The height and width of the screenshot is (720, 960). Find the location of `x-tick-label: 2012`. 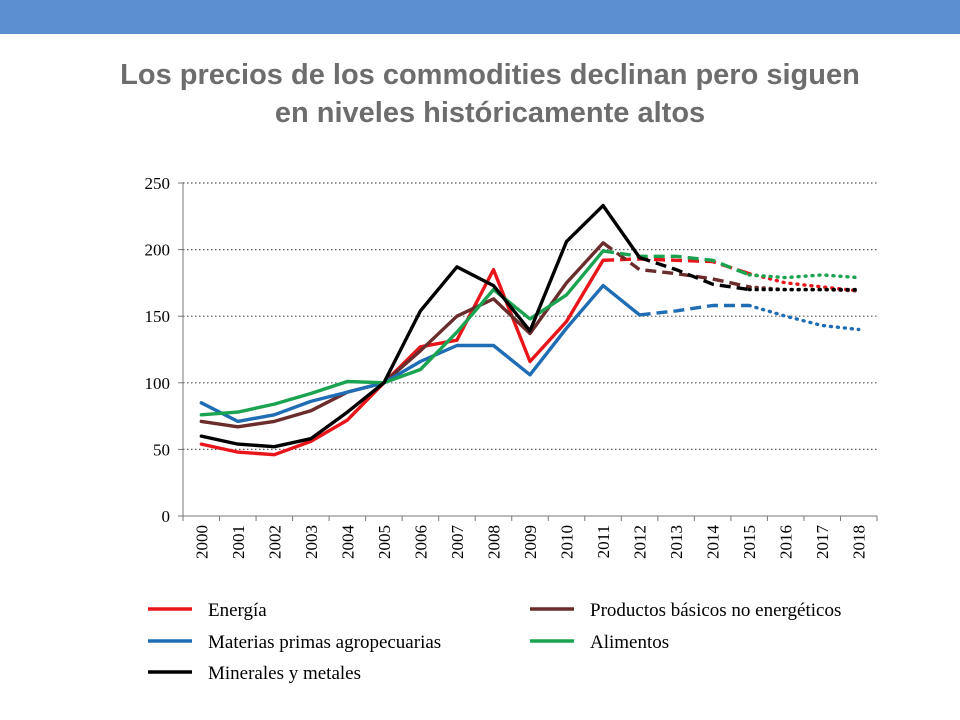

x-tick-label: 2012 is located at coordinates (640, 542).